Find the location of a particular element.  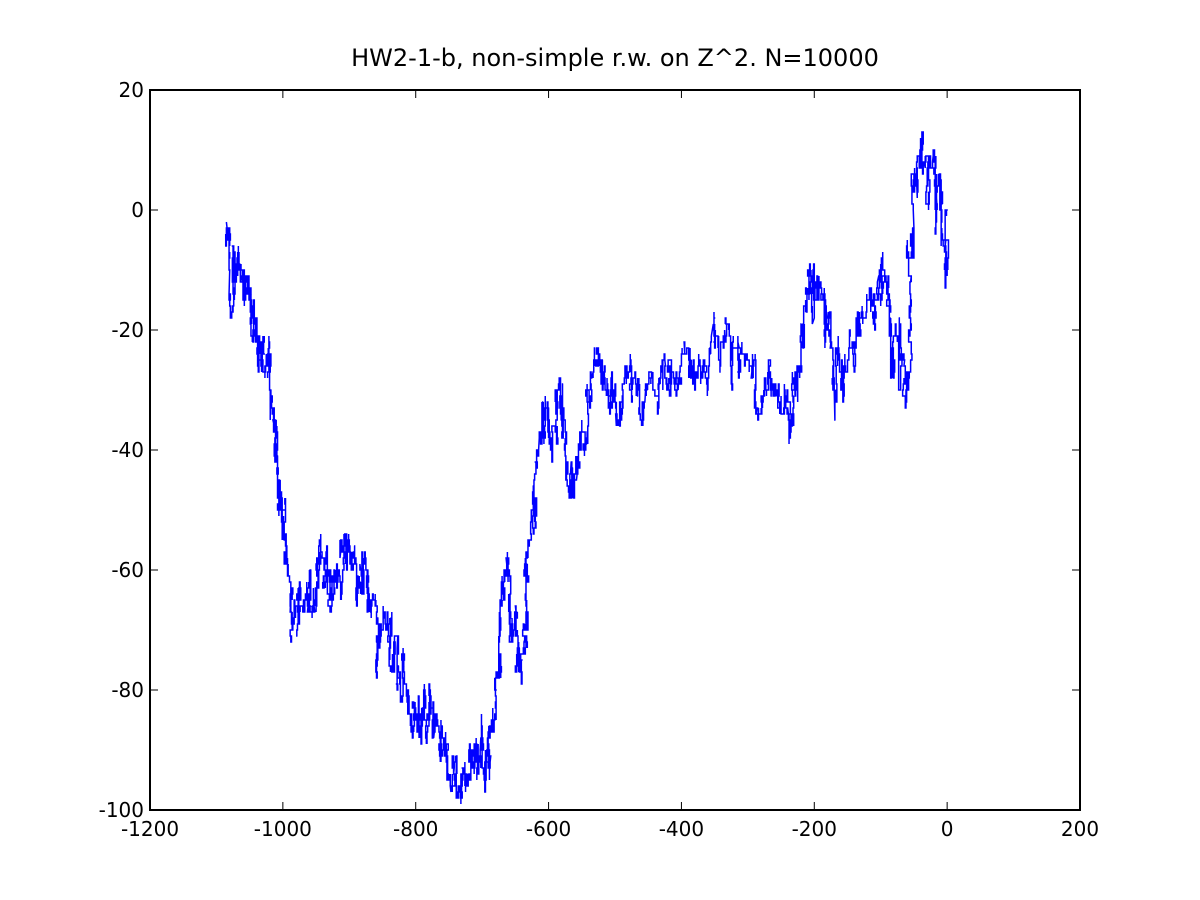

y-tick-label: -60 is located at coordinates (127, 570).